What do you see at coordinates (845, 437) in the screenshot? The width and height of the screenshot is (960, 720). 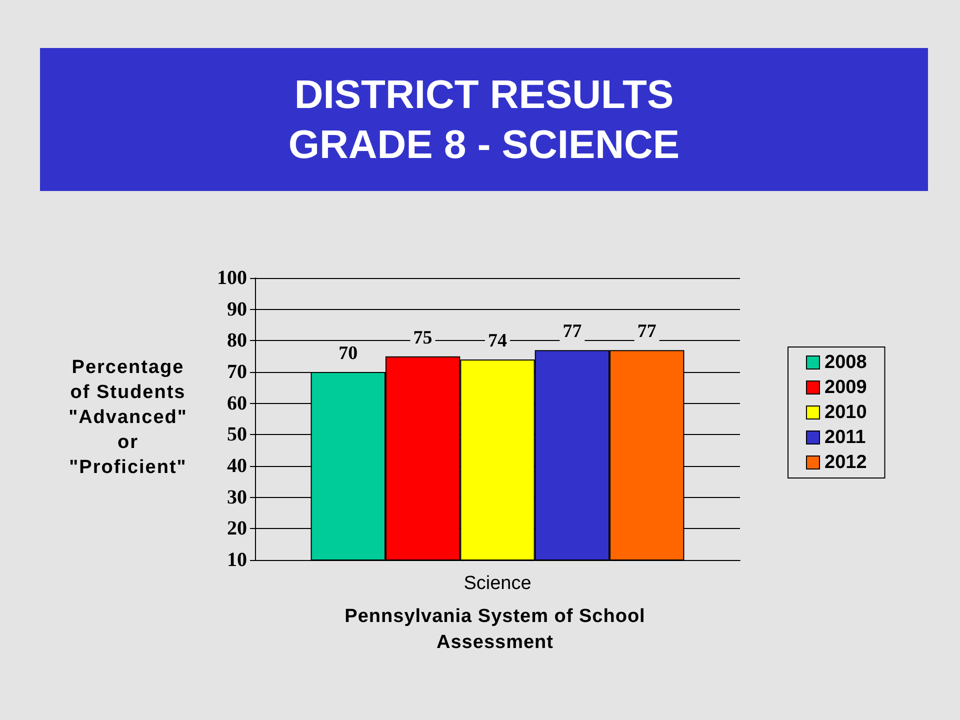 I see `legend-label: 2011` at bounding box center [845, 437].